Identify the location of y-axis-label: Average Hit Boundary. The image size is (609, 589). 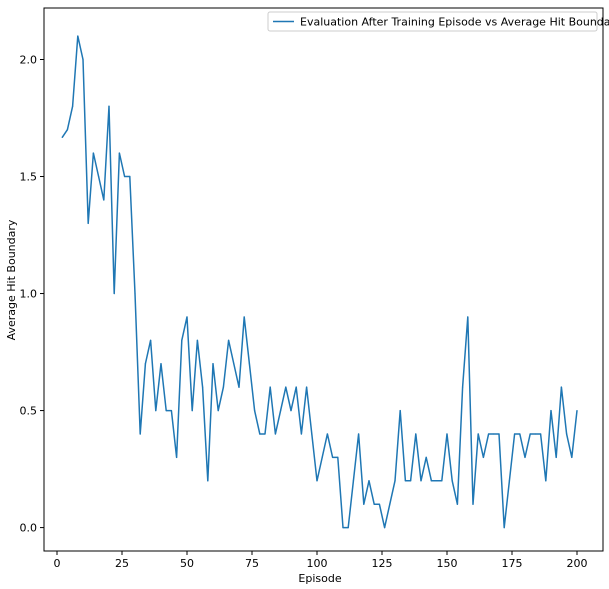
(11, 279).